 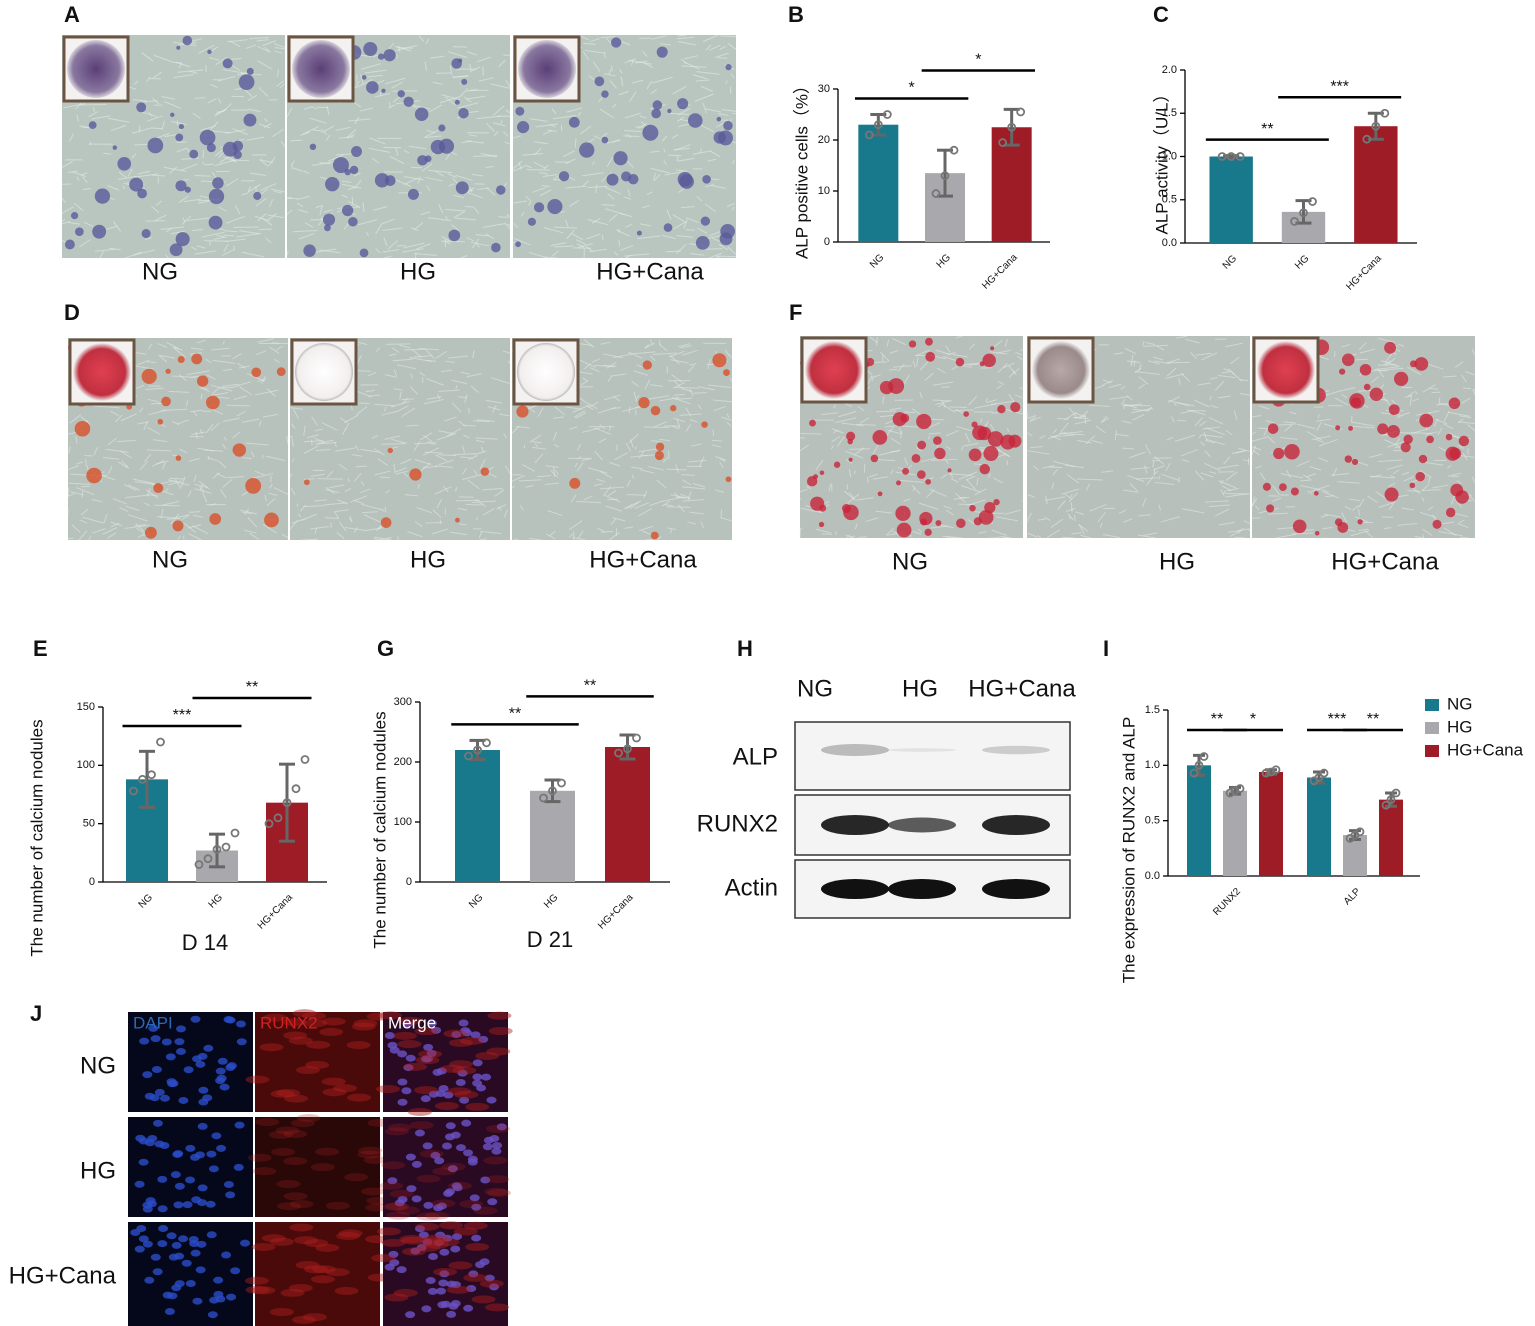 What do you see at coordinates (1169, 70) in the screenshot?
I see `y-tick-label: 2.0` at bounding box center [1169, 70].